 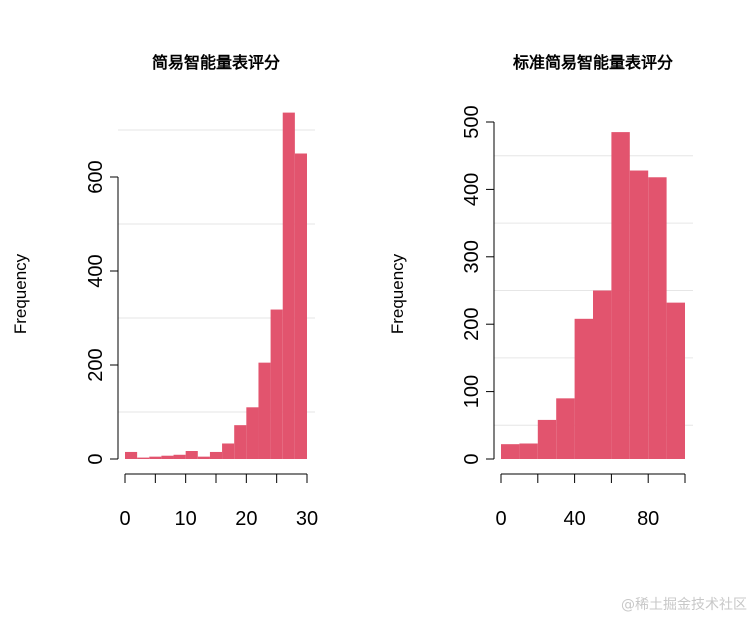 What do you see at coordinates (472, 256) in the screenshot?
I see `y-tick-label: 300` at bounding box center [472, 256].